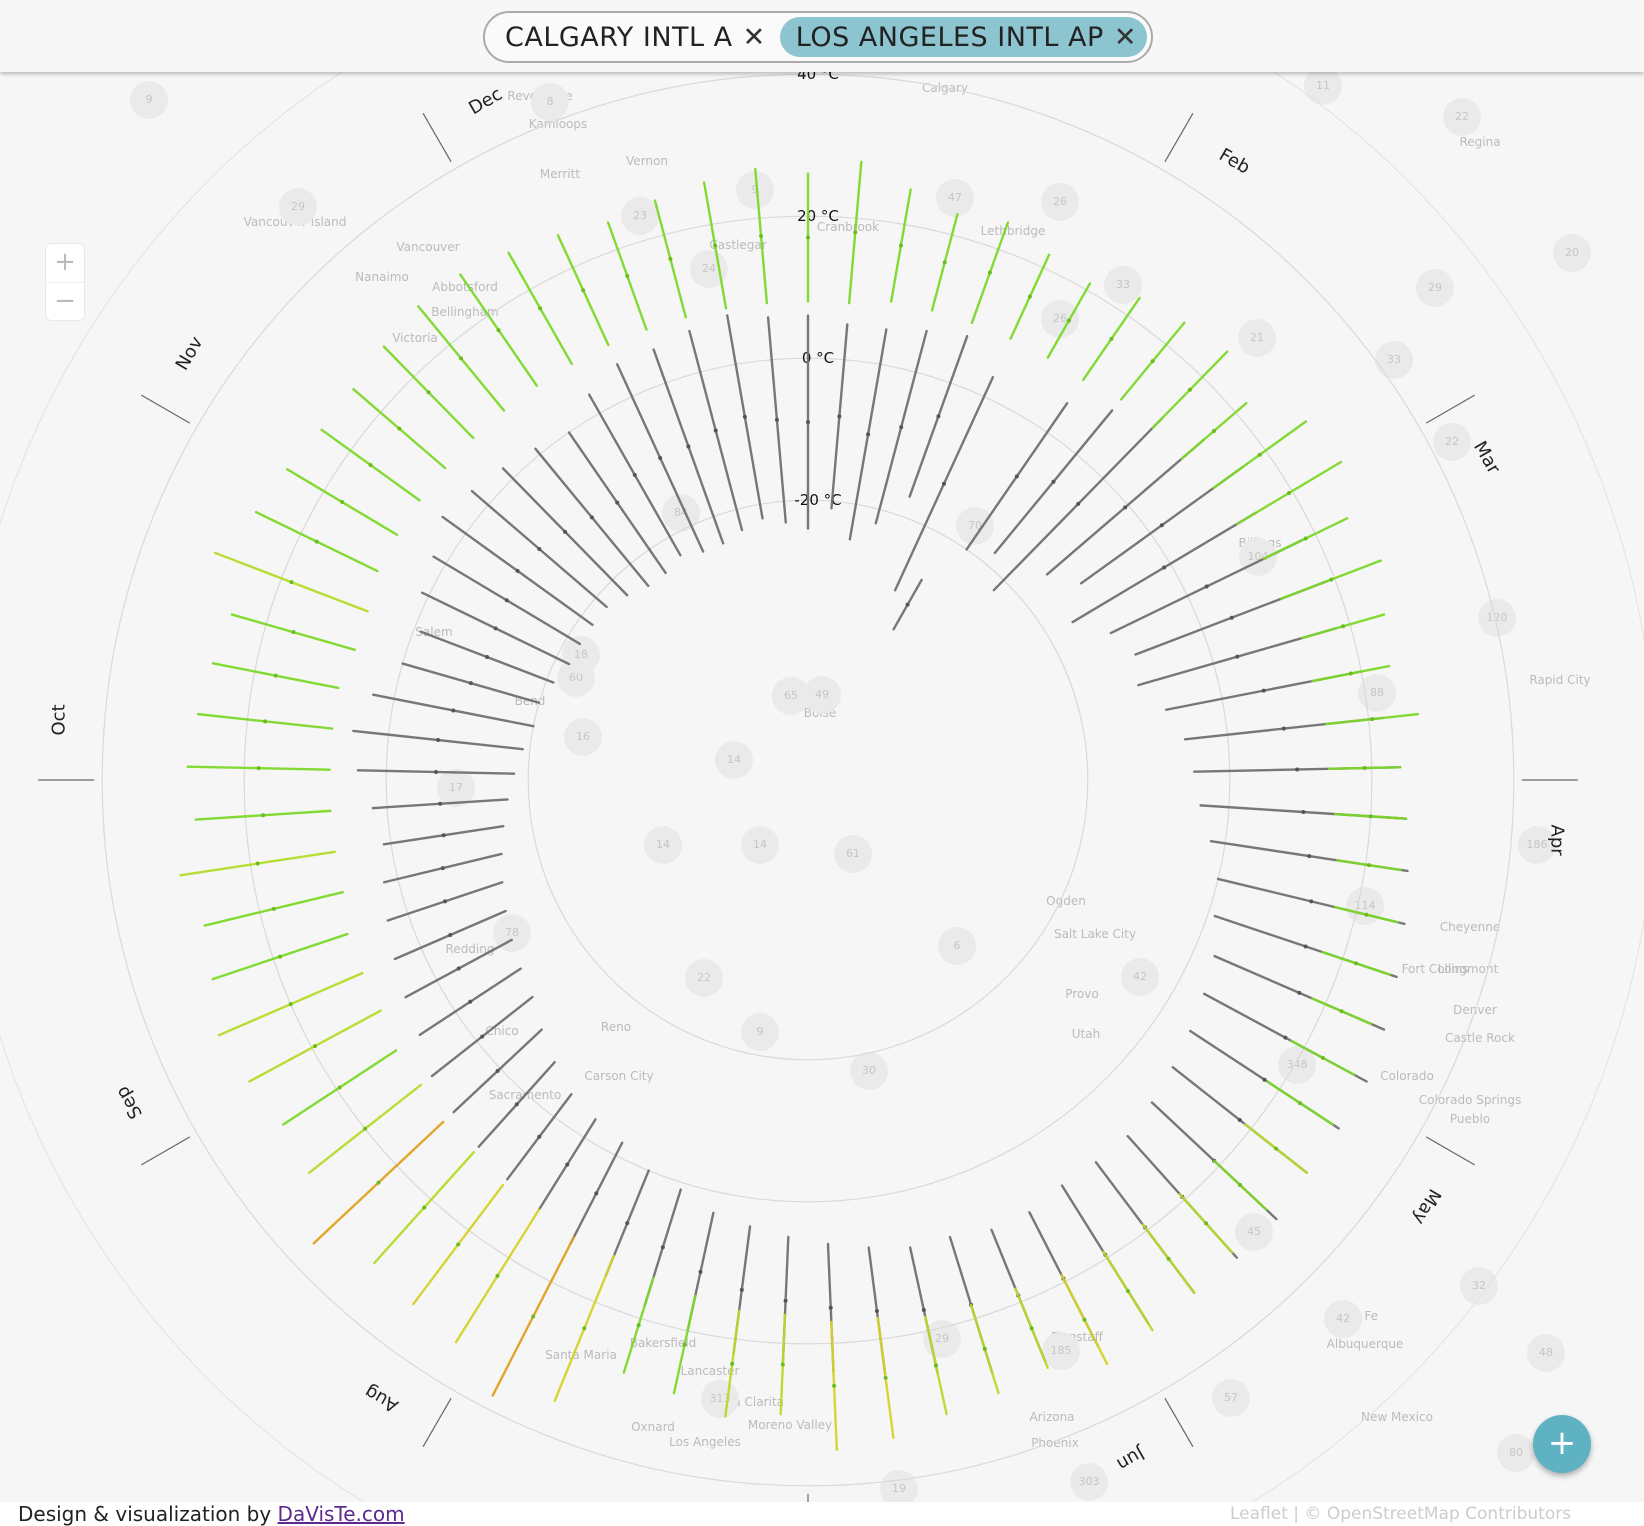  What do you see at coordinates (456, 788) in the screenshot?
I see `map-cluster-marker: 17` at bounding box center [456, 788].